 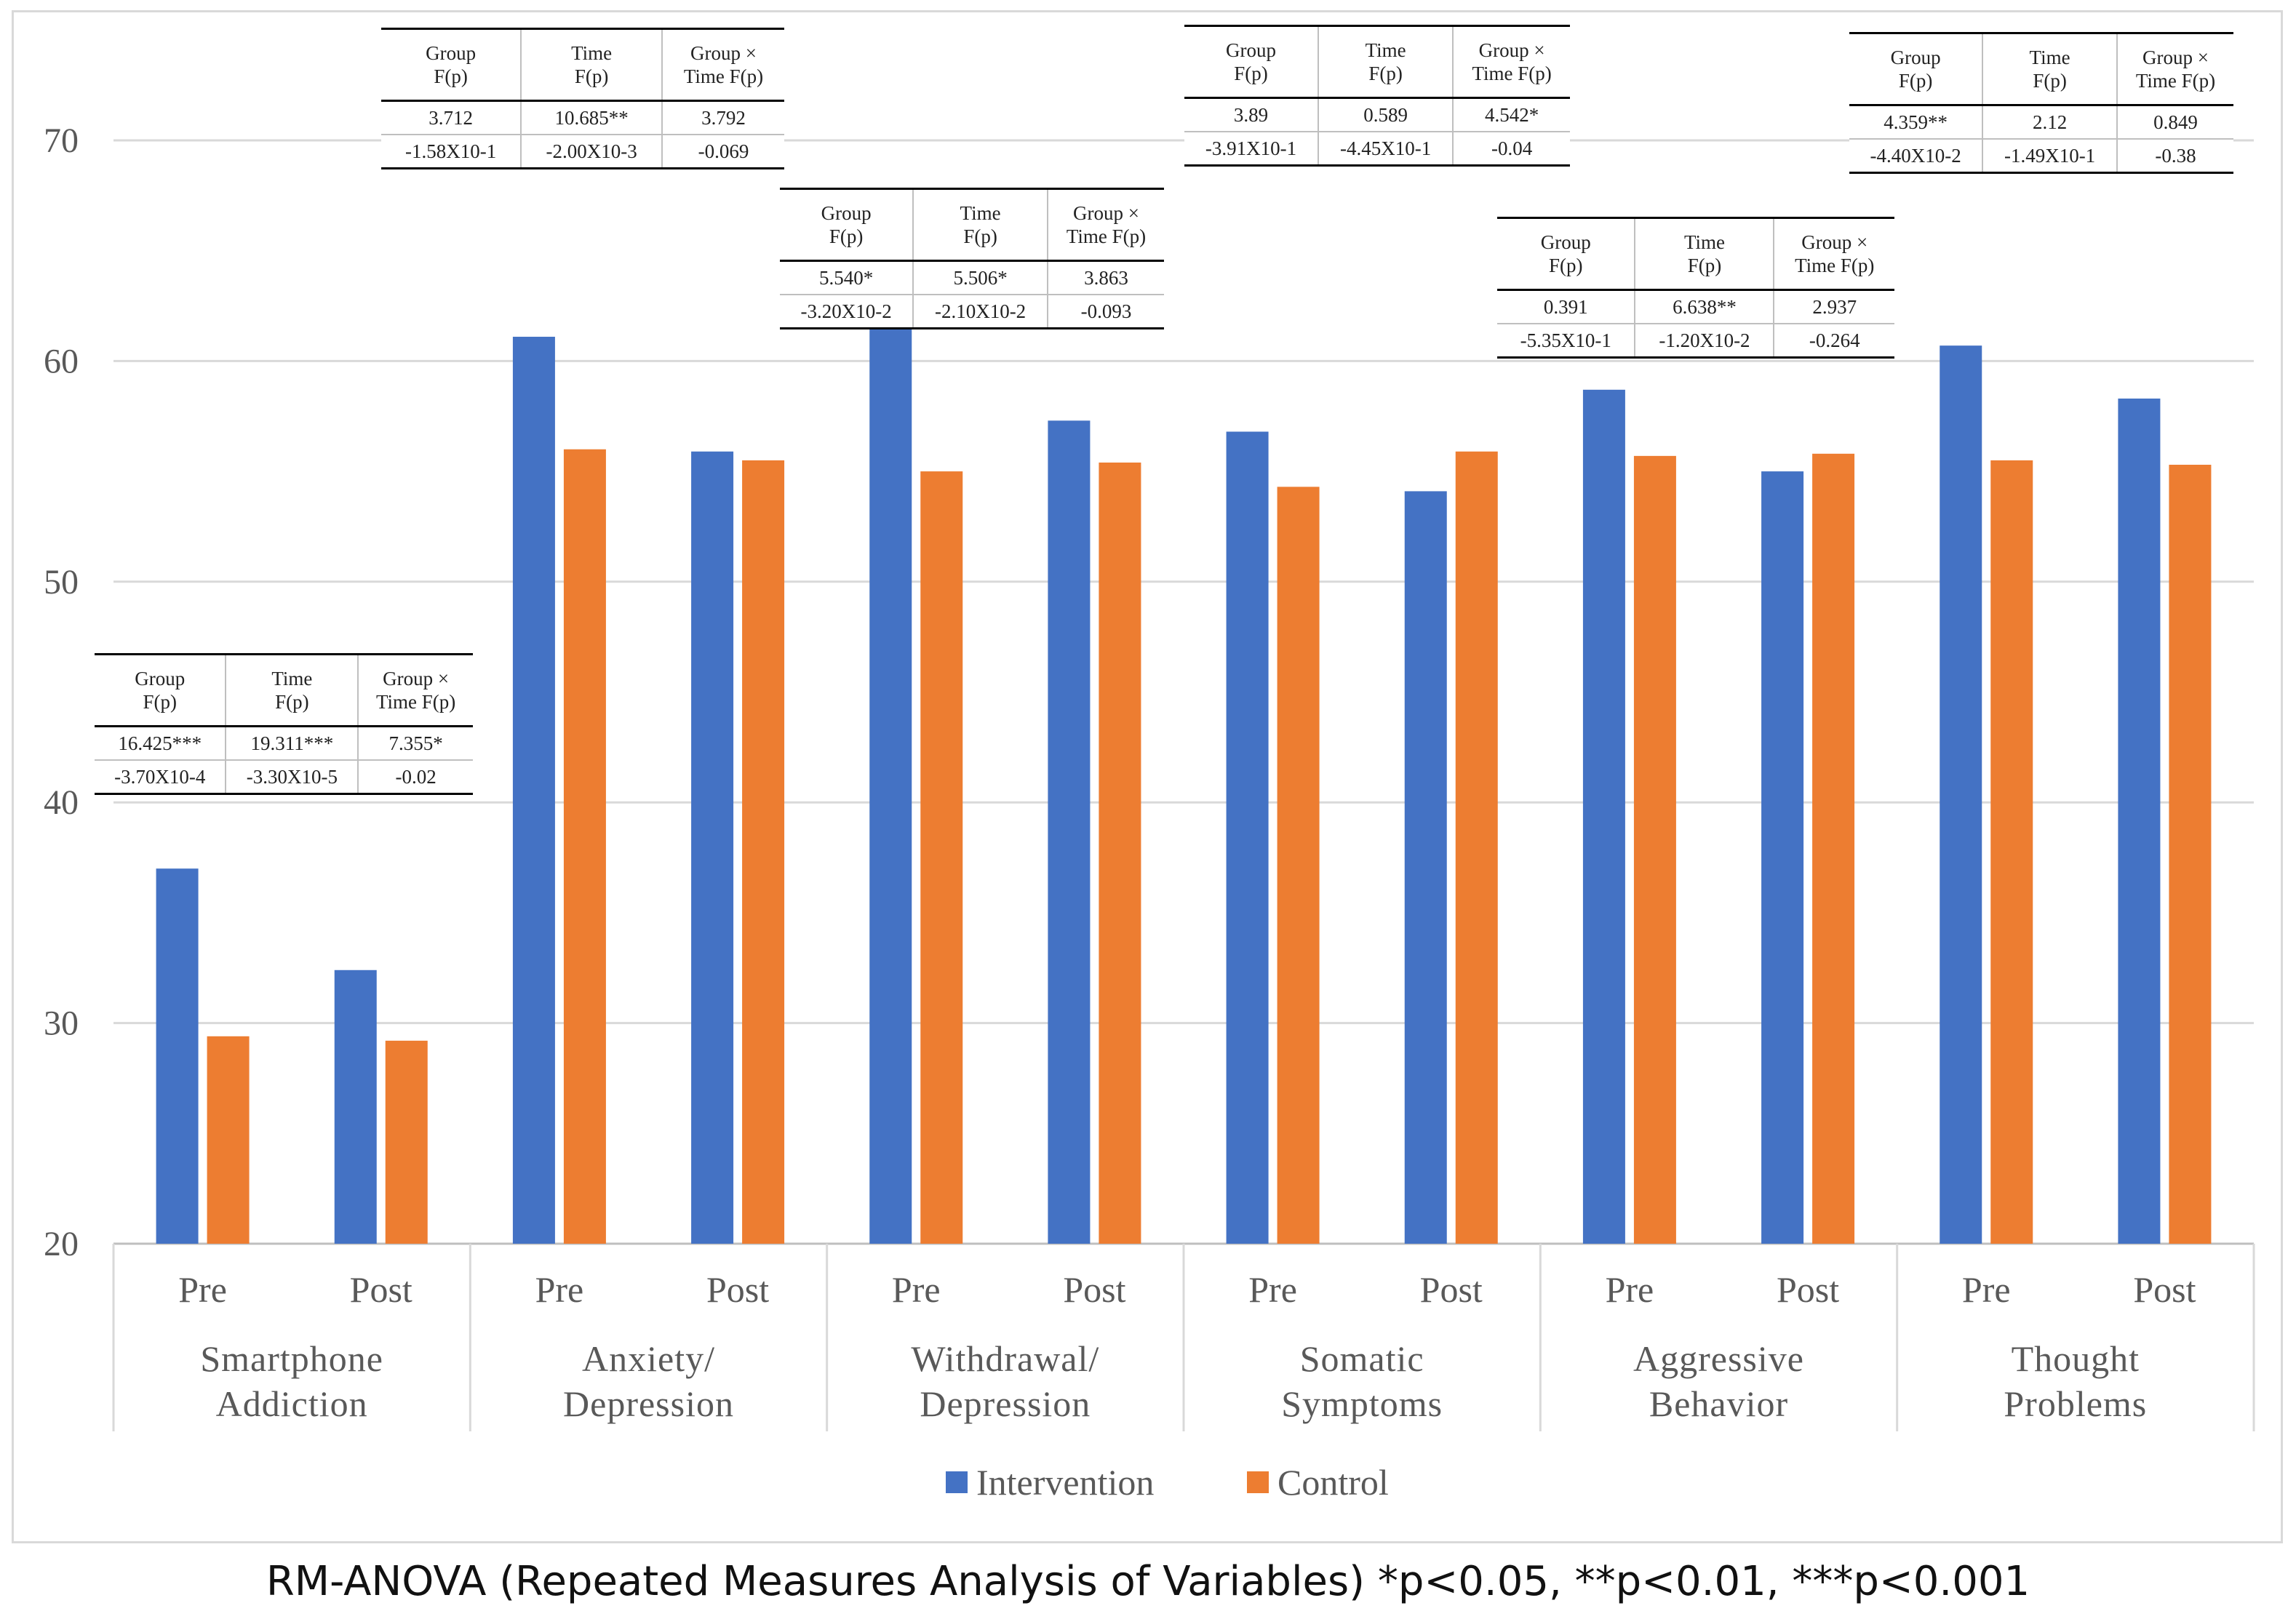 I want to click on stat-f-cell: 7.355*, so click(x=415, y=742).